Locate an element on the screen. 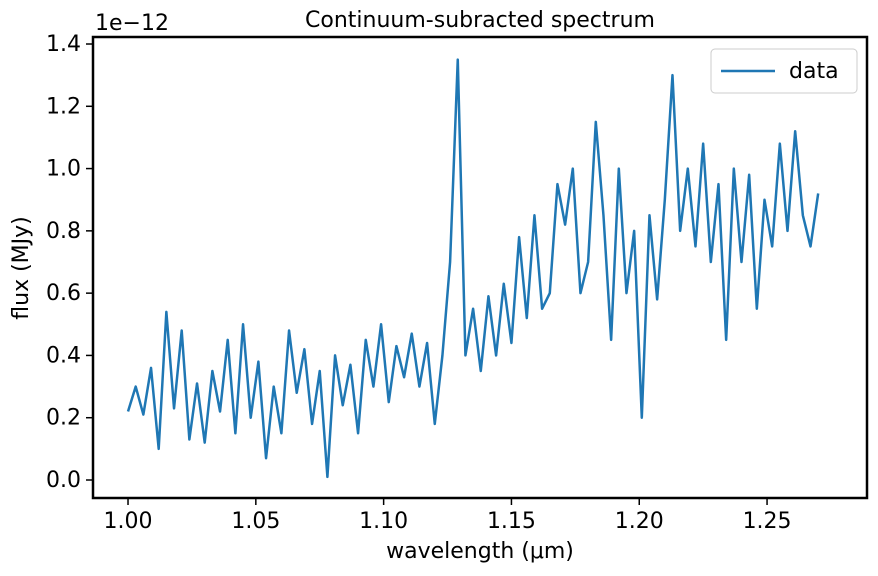 This screenshot has width=878, height=576. y-tick-label: 1.4 is located at coordinates (63, 44).